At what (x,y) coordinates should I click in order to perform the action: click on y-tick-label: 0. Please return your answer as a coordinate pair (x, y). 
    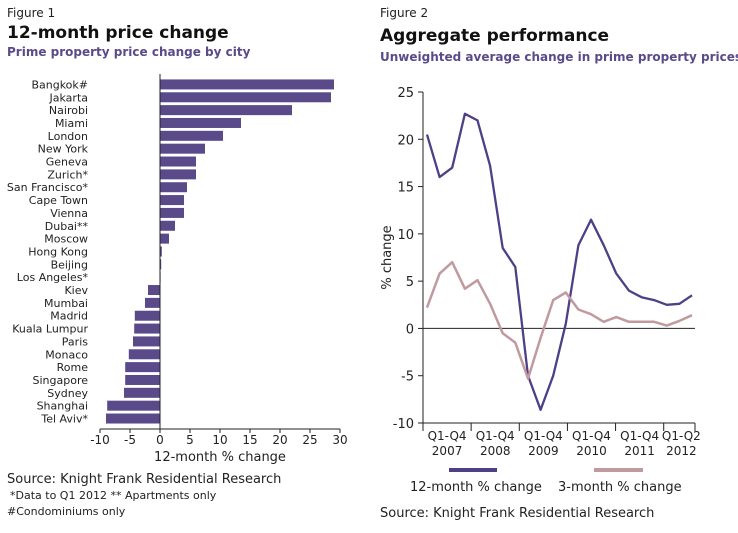
    Looking at the image, I should click on (410, 329).